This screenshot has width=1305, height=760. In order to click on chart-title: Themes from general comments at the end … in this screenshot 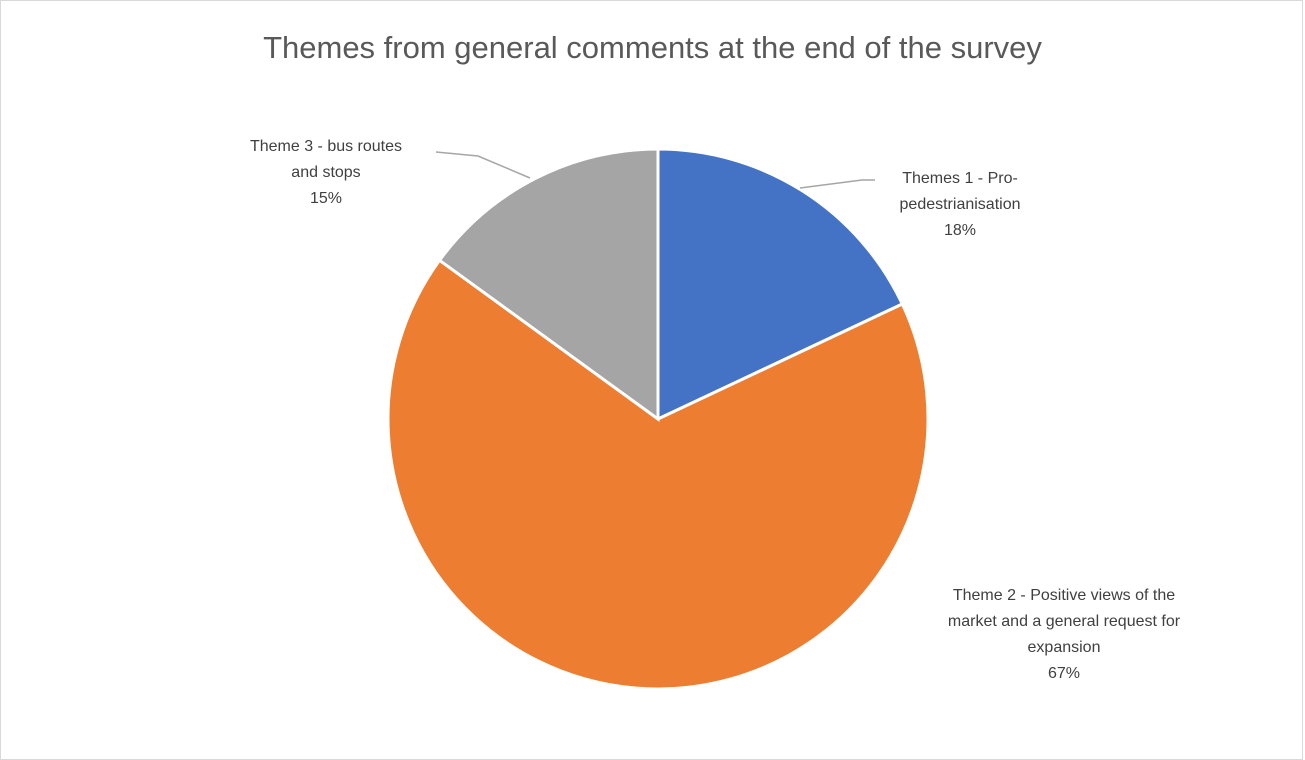, I will do `click(652, 47)`.